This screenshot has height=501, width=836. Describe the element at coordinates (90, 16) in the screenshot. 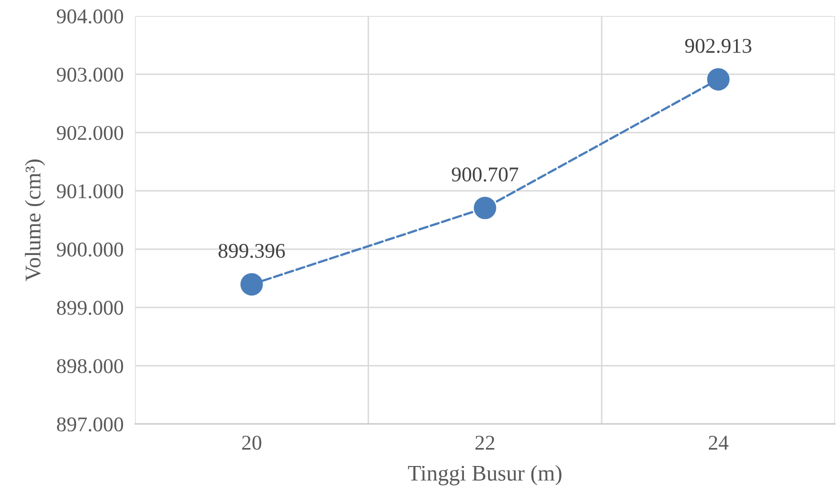

I see `y-tick-label: 904.000` at that location.